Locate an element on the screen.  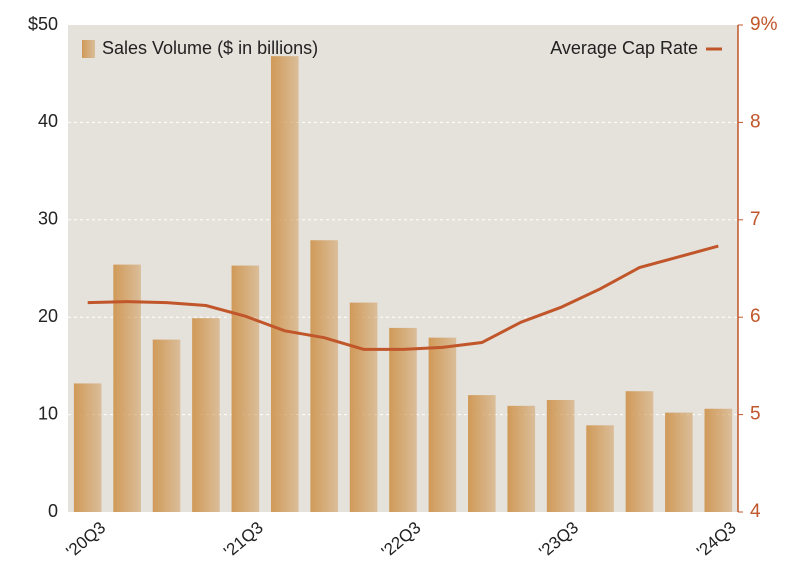
x-tick-label: '21Q3 is located at coordinates (243, 539).